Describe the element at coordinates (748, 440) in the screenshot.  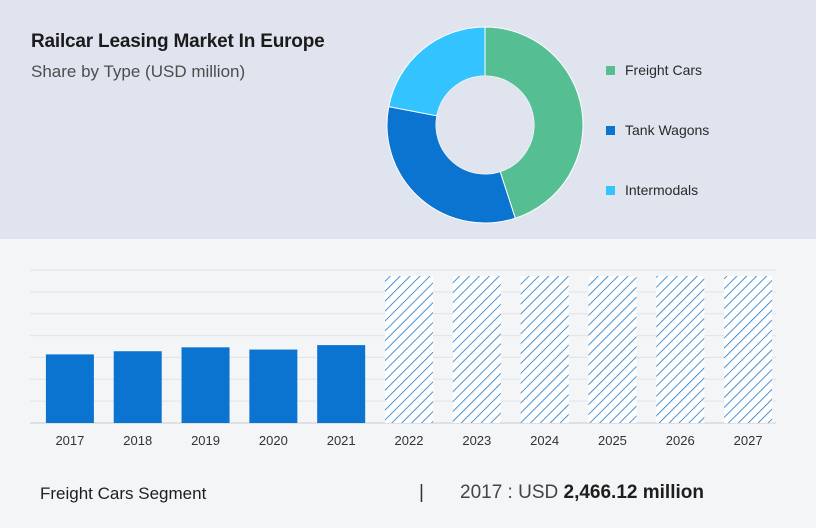
I see `x-tick-label: 2027` at that location.